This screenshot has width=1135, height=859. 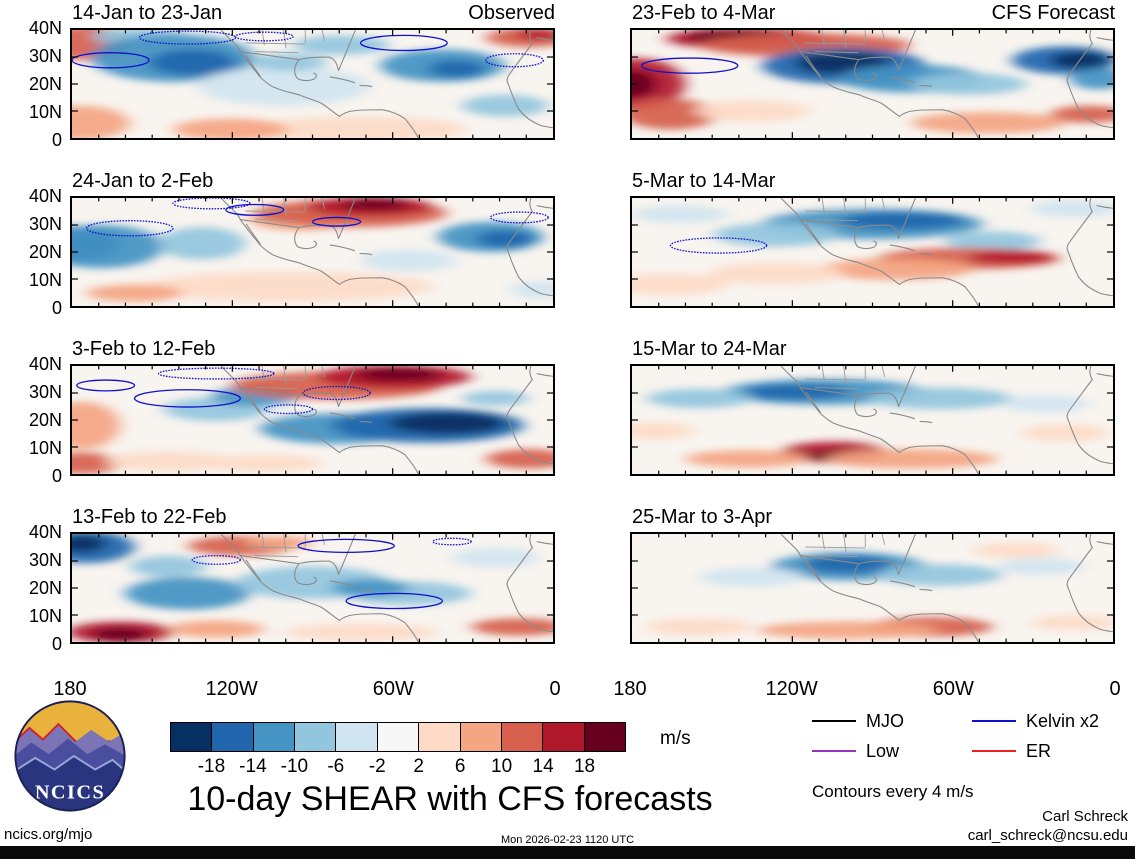 What do you see at coordinates (48, 834) in the screenshot?
I see `site-url: ncics.org/mjo` at bounding box center [48, 834].